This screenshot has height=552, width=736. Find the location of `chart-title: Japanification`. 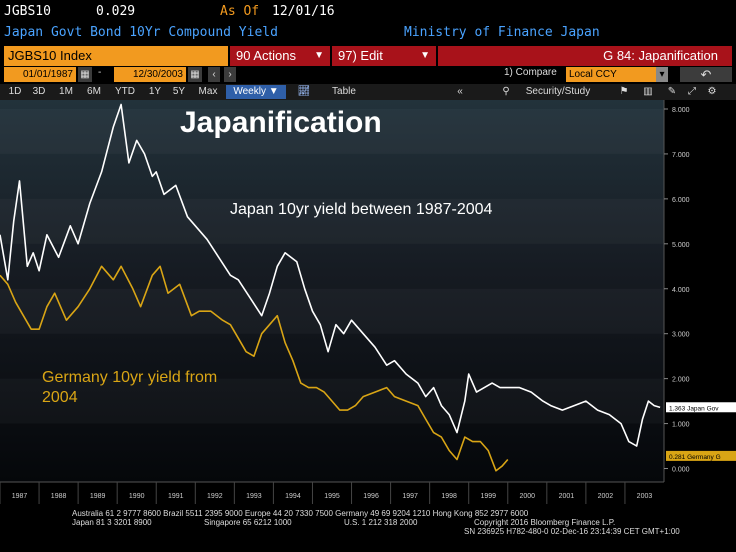

chart-title: Japanification is located at coordinates (281, 122).